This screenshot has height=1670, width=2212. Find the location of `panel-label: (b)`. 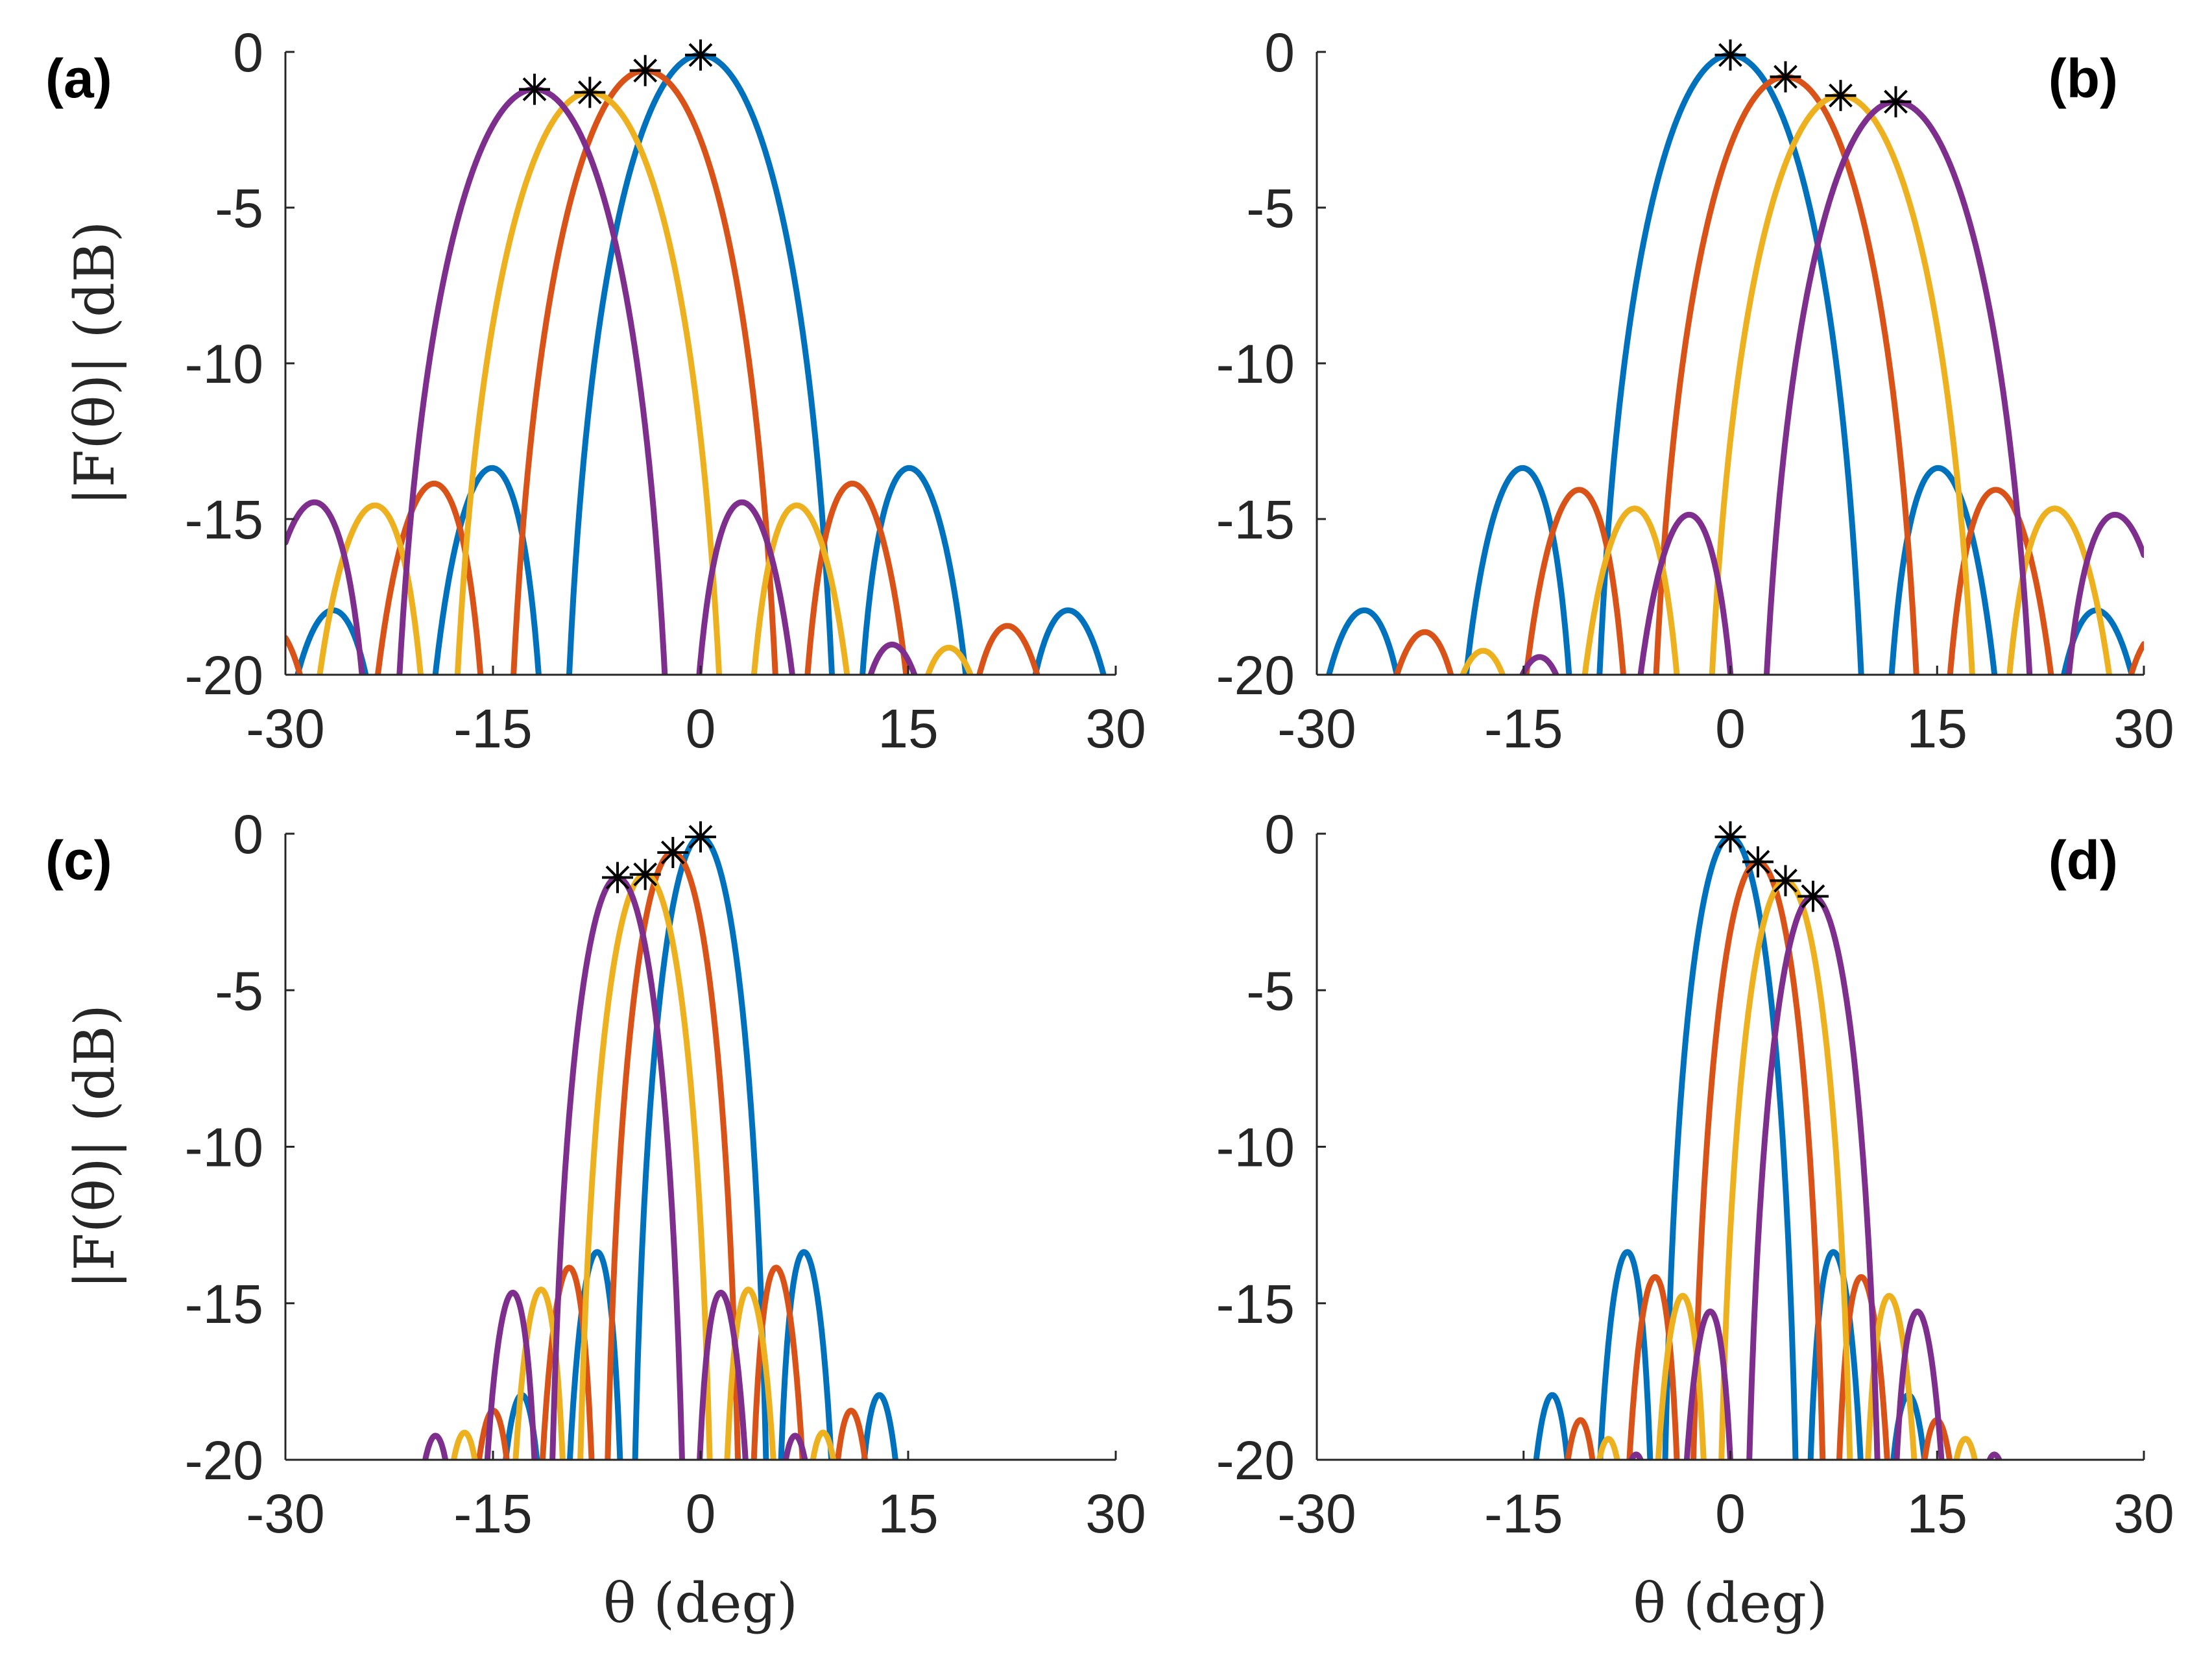

panel-label: (b) is located at coordinates (2083, 78).